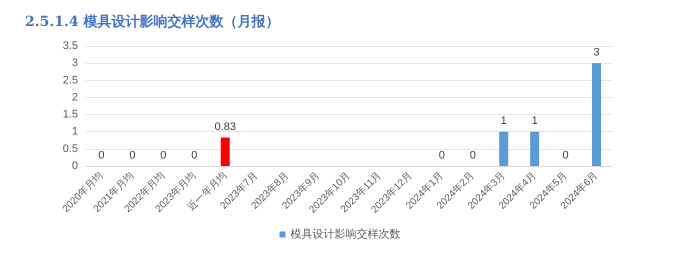 Image resolution: width=680 pixels, height=261 pixels. I want to click on y-tick-label: 0, so click(75, 166).